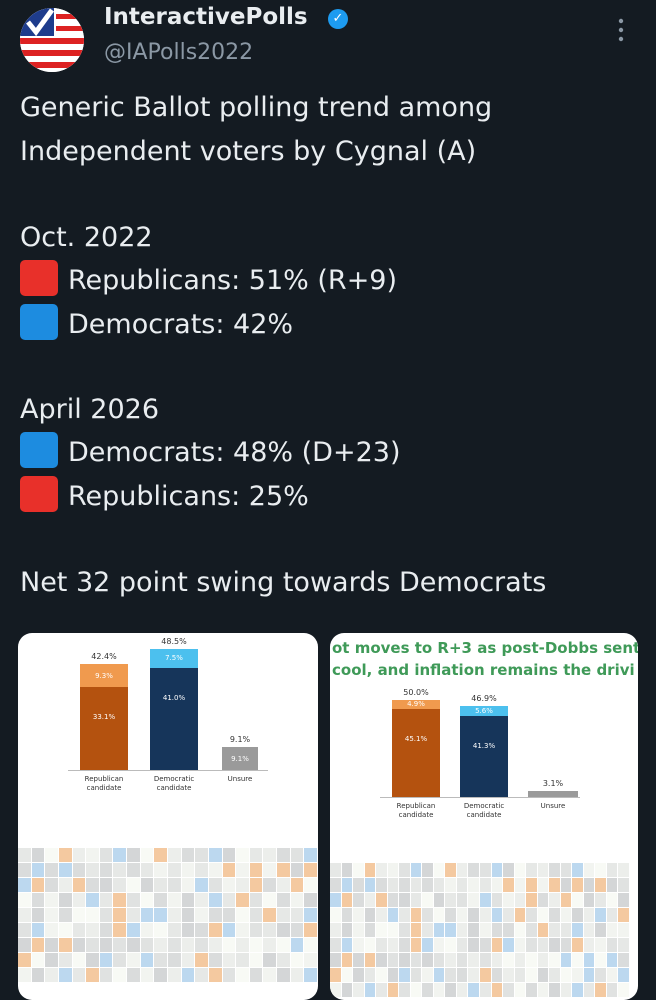  Describe the element at coordinates (52, 40) in the screenshot. I see `avatar` at that location.